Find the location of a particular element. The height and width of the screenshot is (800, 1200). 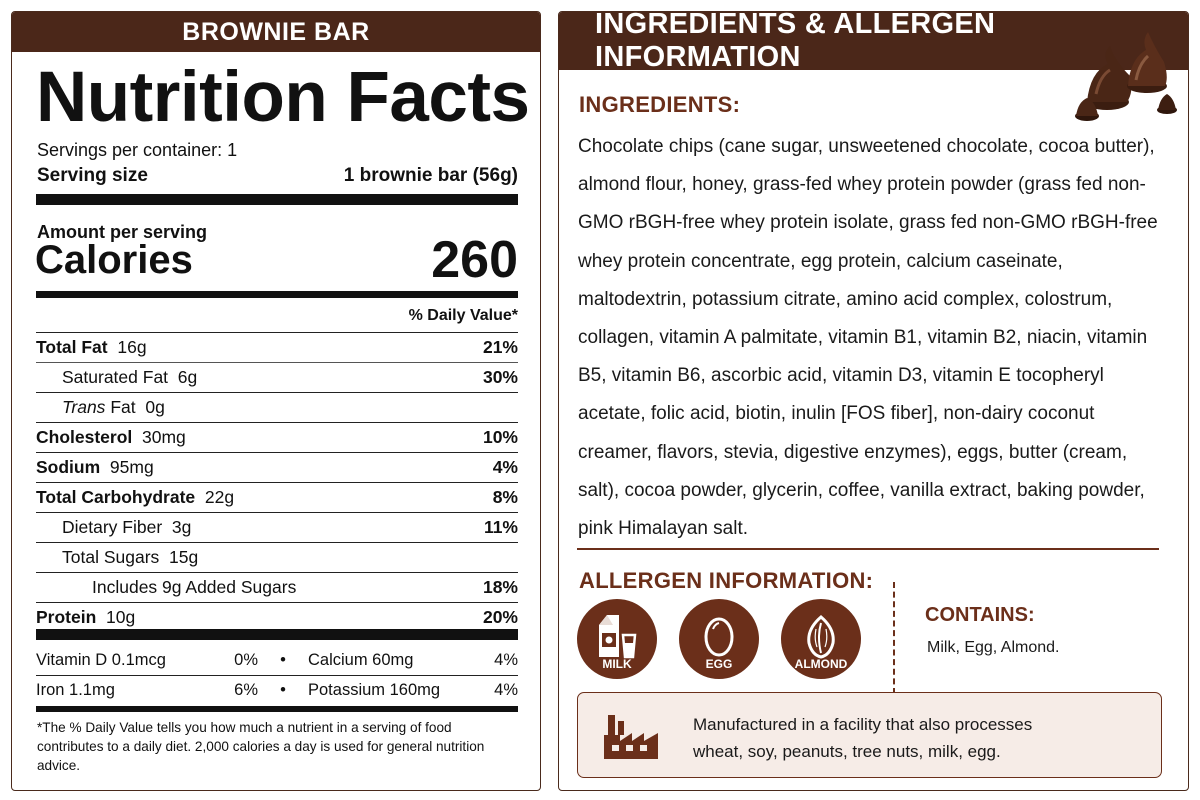

nutrient-amount: 16g is located at coordinates (132, 347).